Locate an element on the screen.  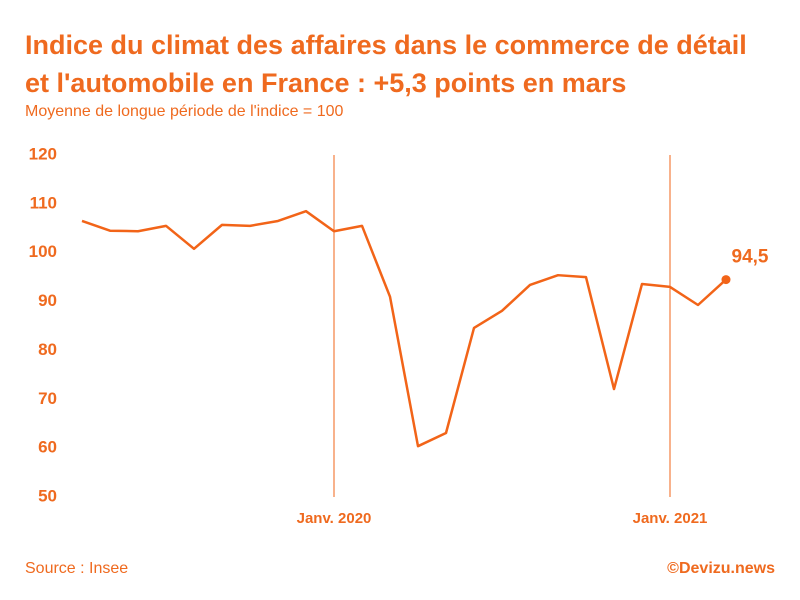
y-tick-label: 90 is located at coordinates (47, 300).